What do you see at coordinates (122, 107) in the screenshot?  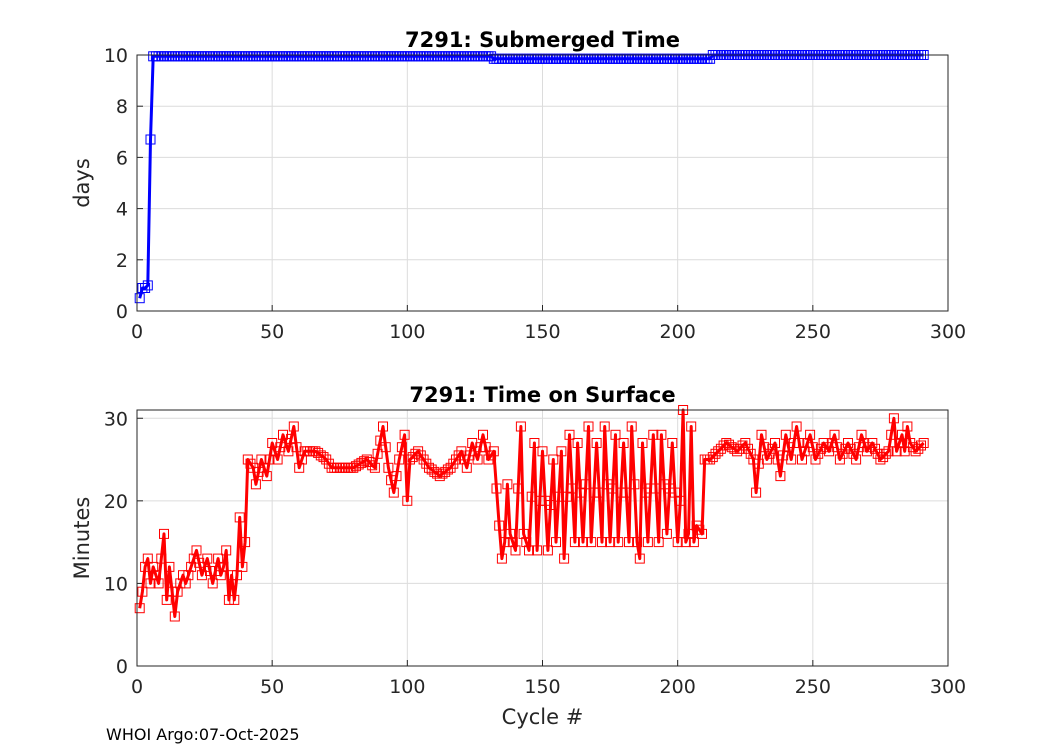 I see `y-tick-label: 8` at bounding box center [122, 107].